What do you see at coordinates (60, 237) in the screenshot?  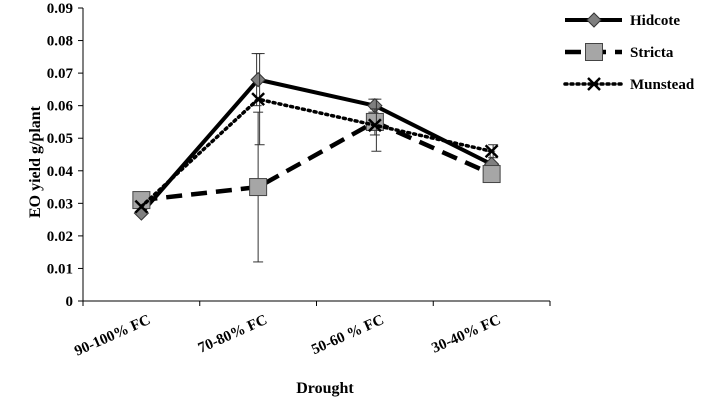 I see `y-tick-label: 0.02` at bounding box center [60, 237].